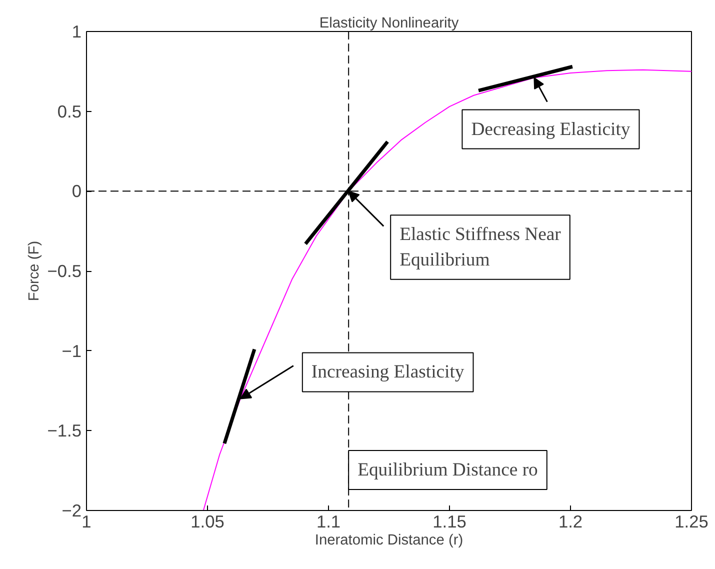 The width and height of the screenshot is (715, 569). What do you see at coordinates (551, 129) in the screenshot?
I see `annotation: Decreasing Elasticity` at bounding box center [551, 129].